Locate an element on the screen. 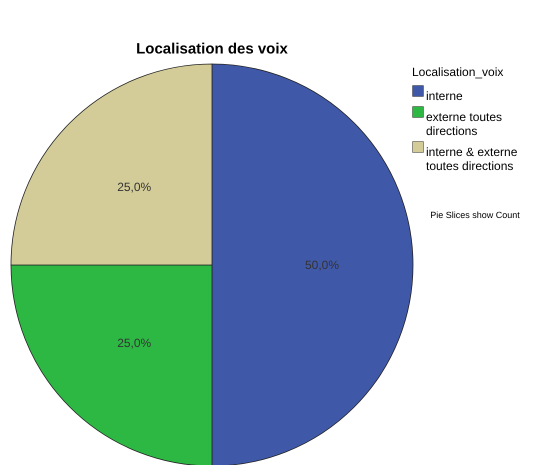 This screenshot has height=465, width=533. legend-label: interne is located at coordinates (445, 96).